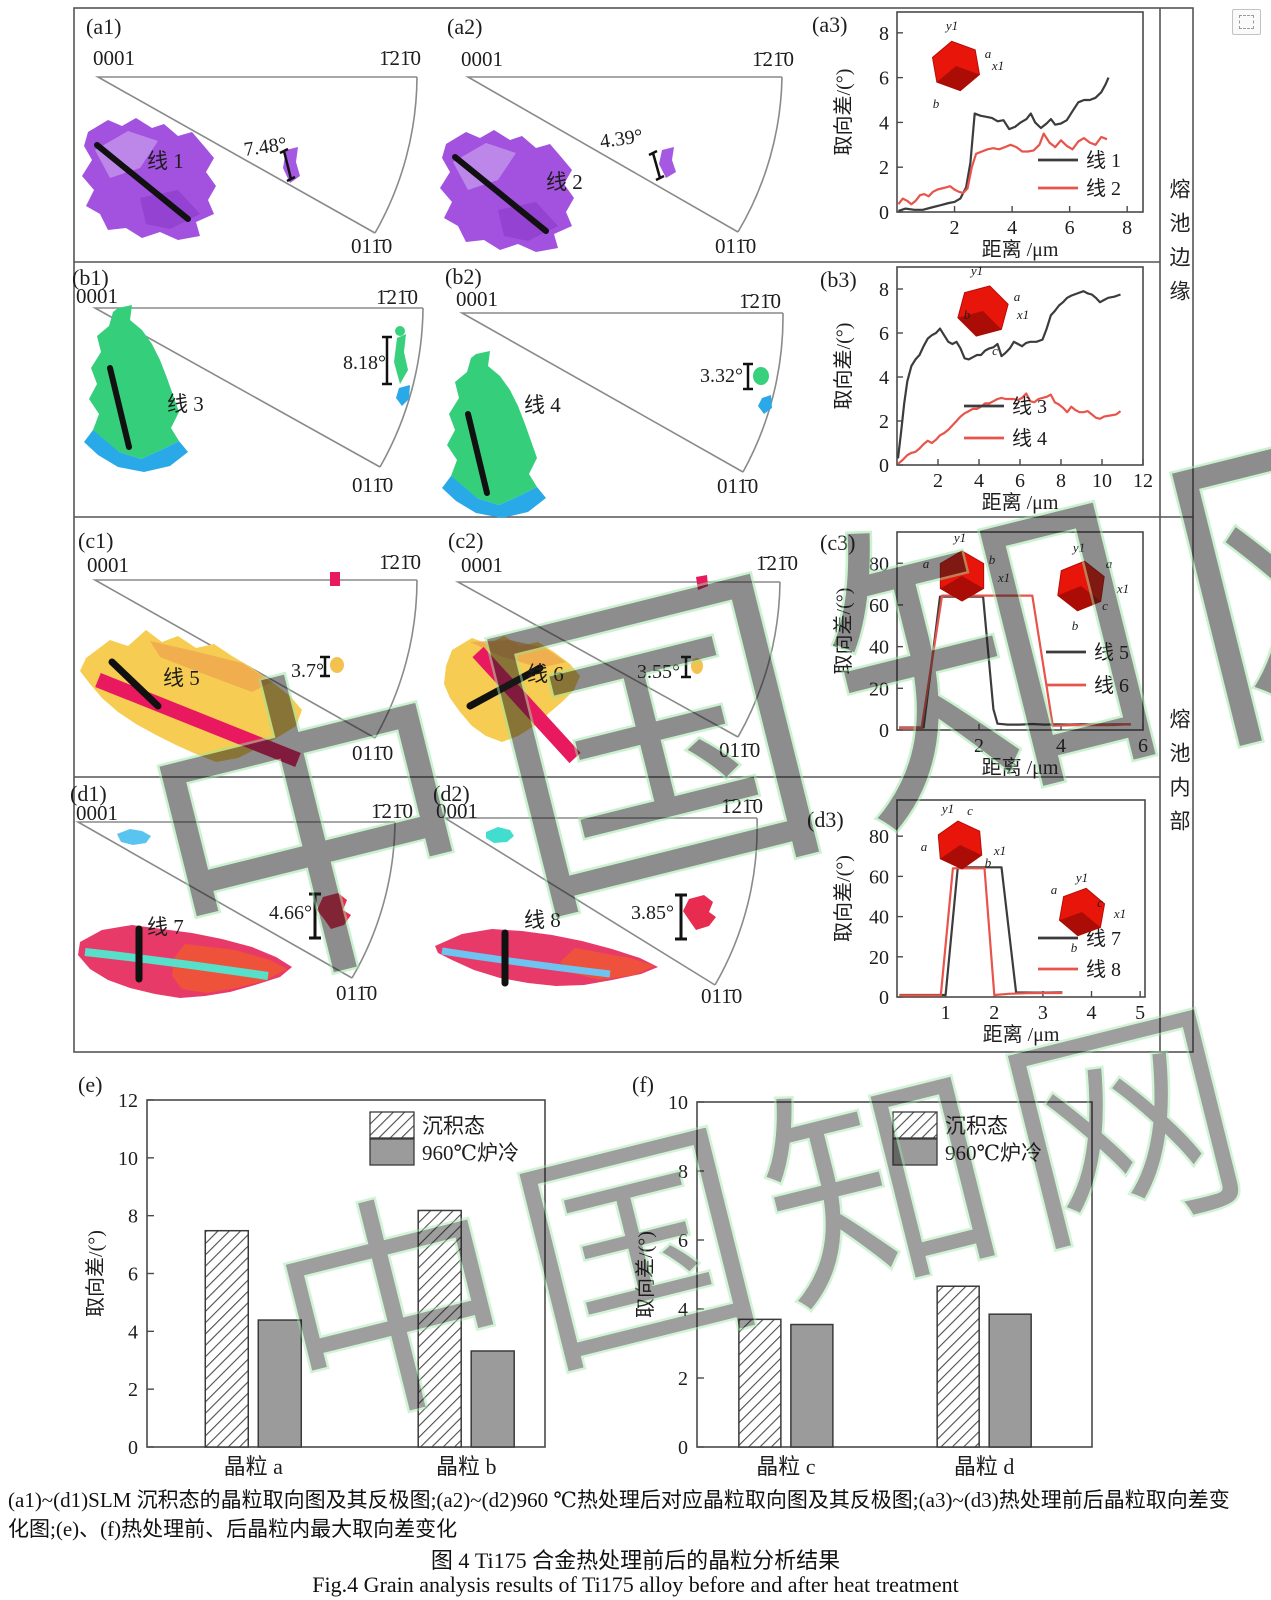 The height and width of the screenshot is (1600, 1271). Describe the element at coordinates (453, 1126) in the screenshot. I see `legend-label: 沉积态` at that location.